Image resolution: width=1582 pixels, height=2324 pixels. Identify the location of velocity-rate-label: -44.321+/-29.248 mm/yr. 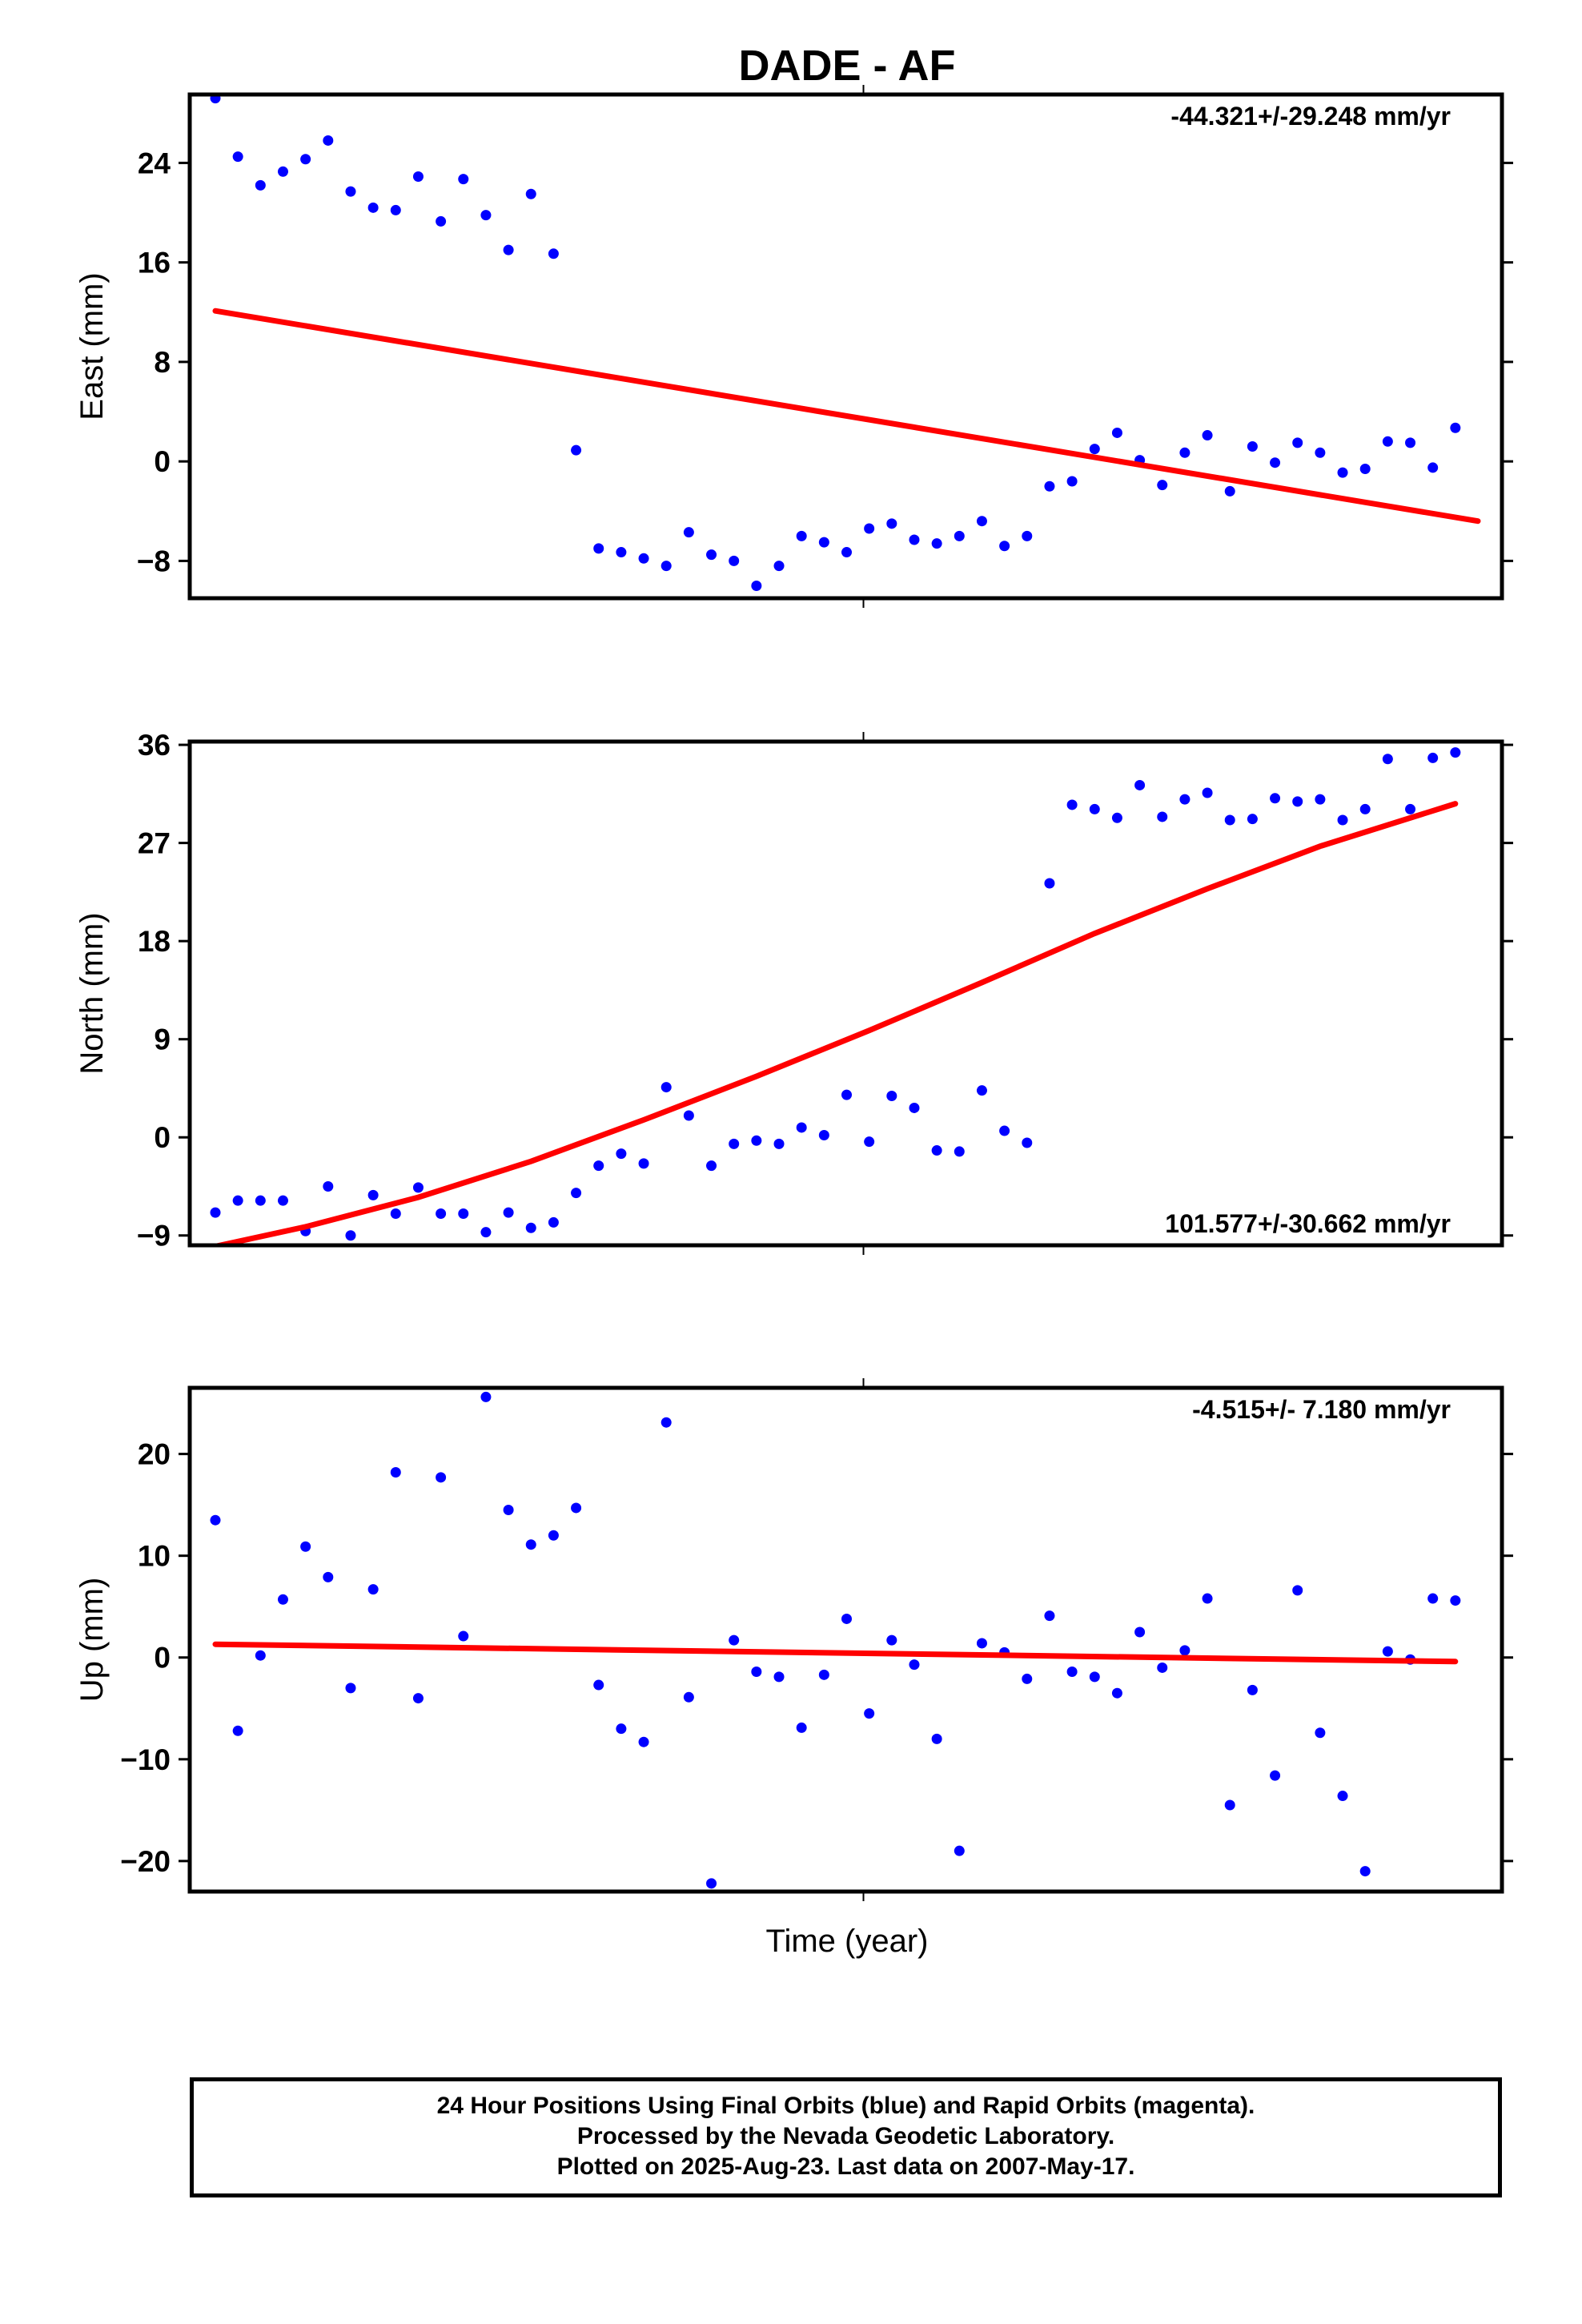
(1310, 116).